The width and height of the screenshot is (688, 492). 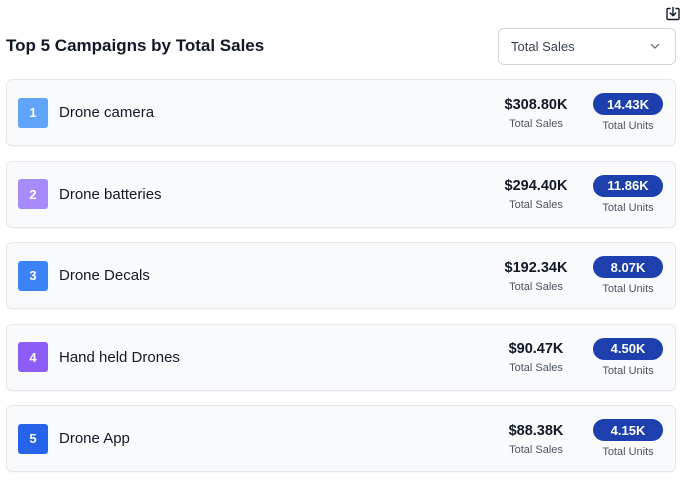 I want to click on sales-block: $90.47K Total Sales, so click(x=536, y=357).